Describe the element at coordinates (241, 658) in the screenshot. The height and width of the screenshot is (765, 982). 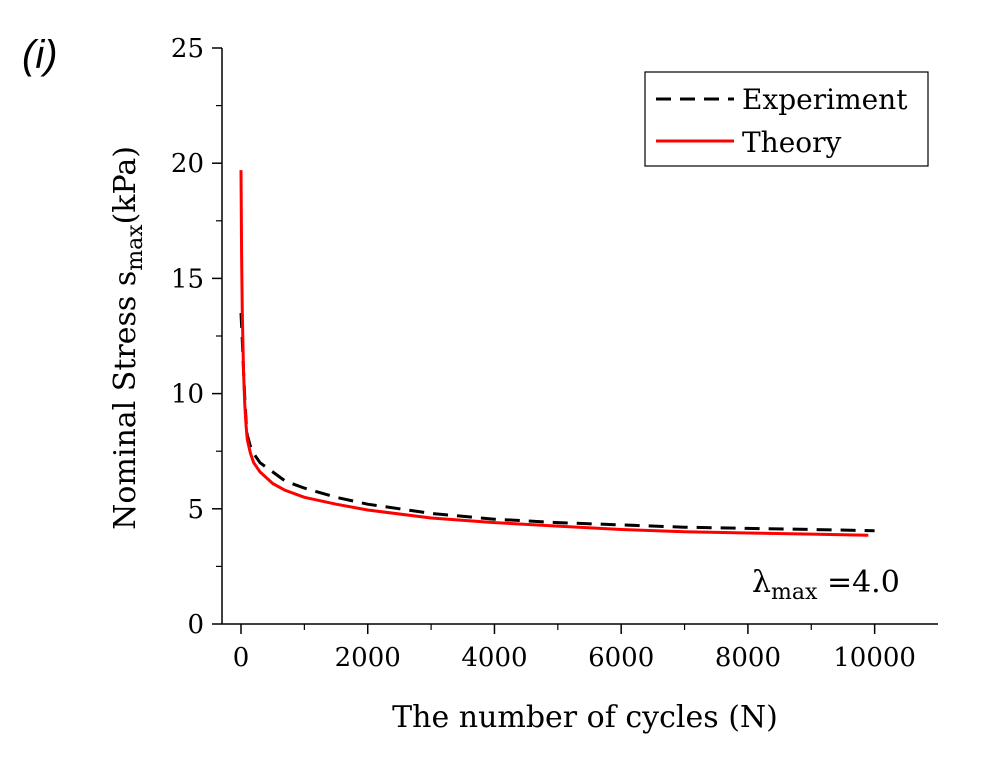
I see `x-tick-label: 0` at that location.